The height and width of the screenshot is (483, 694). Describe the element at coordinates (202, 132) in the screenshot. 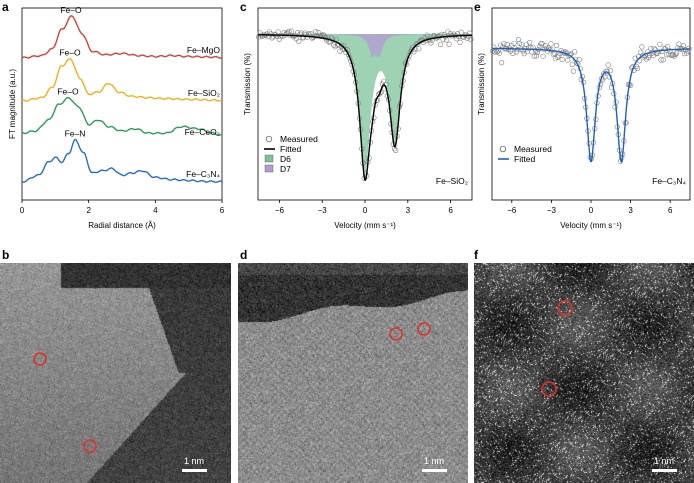

I see `series-label: Fe–CeO₂` at that location.